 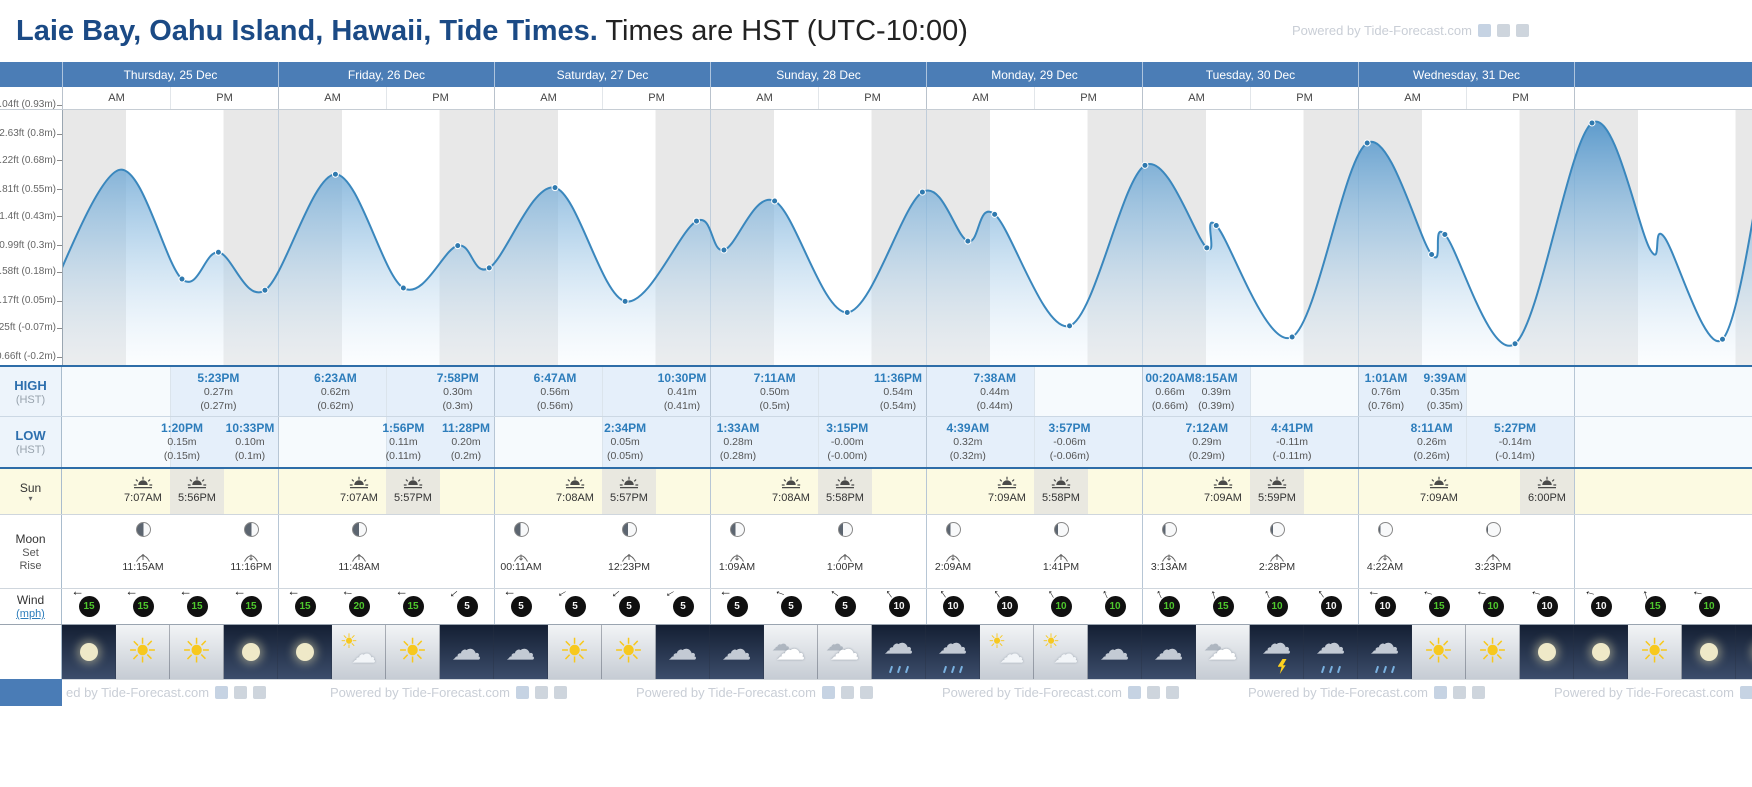 What do you see at coordinates (1331, 652) in the screenshot?
I see `weather-tile-rain: ☁` at bounding box center [1331, 652].